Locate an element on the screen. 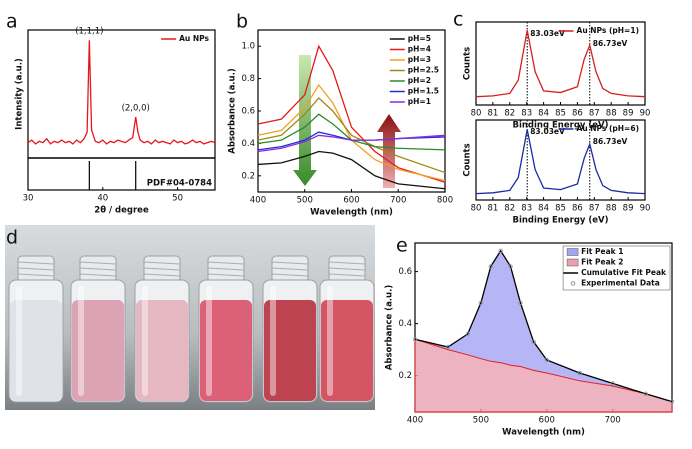 This screenshot has height=449, width=692. x-tick-label: 82 is located at coordinates (509, 209).